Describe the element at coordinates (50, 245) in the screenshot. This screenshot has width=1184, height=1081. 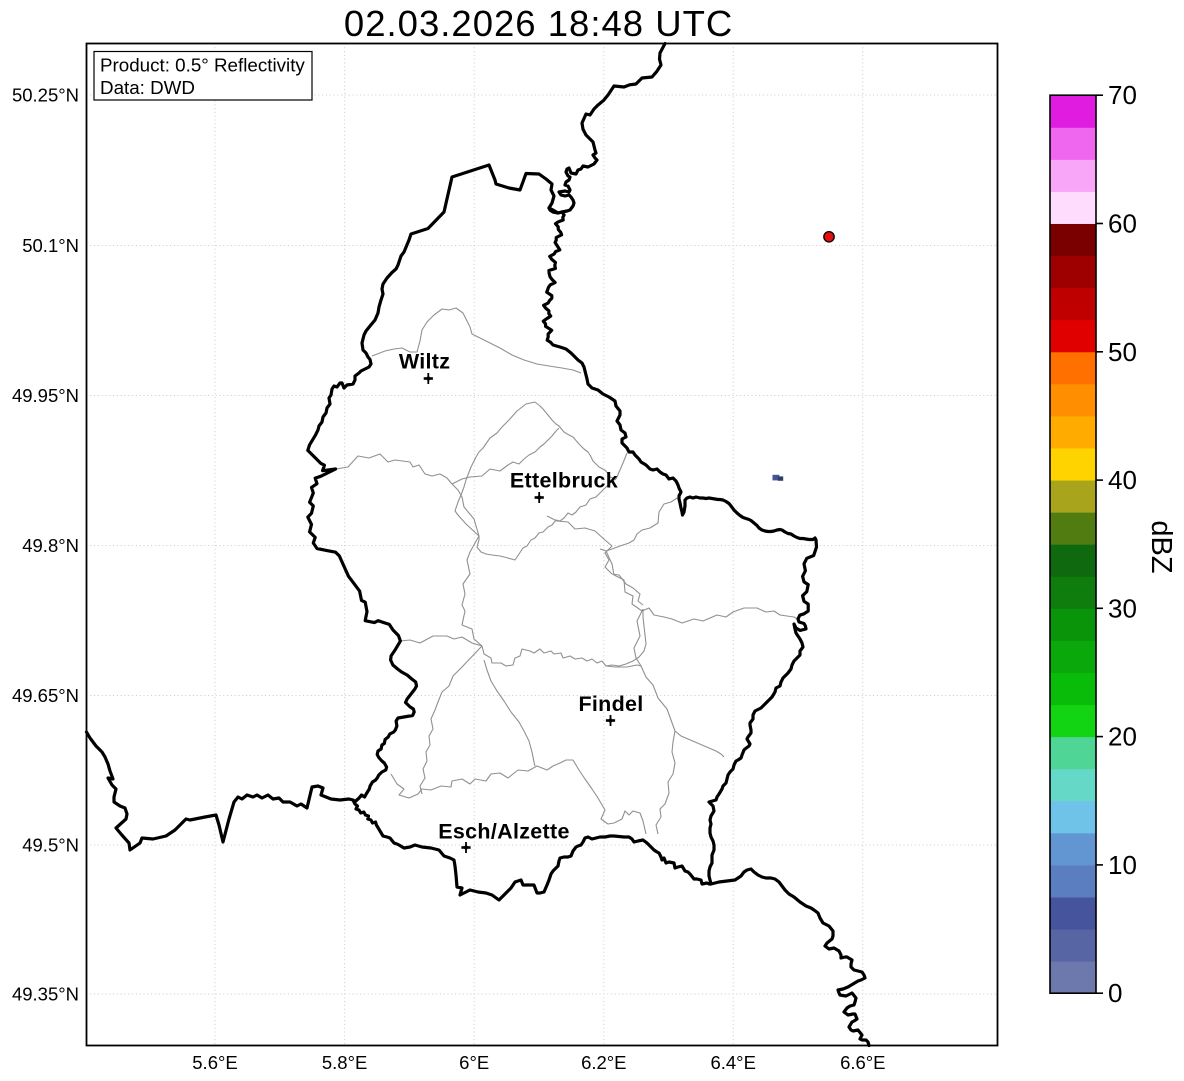
I see `svg-text: 50.1°N` at that location.